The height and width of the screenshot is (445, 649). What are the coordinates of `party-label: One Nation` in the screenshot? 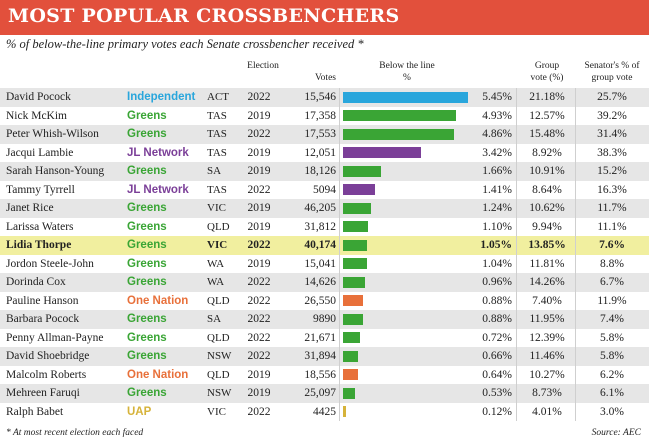 It's located at (158, 300).